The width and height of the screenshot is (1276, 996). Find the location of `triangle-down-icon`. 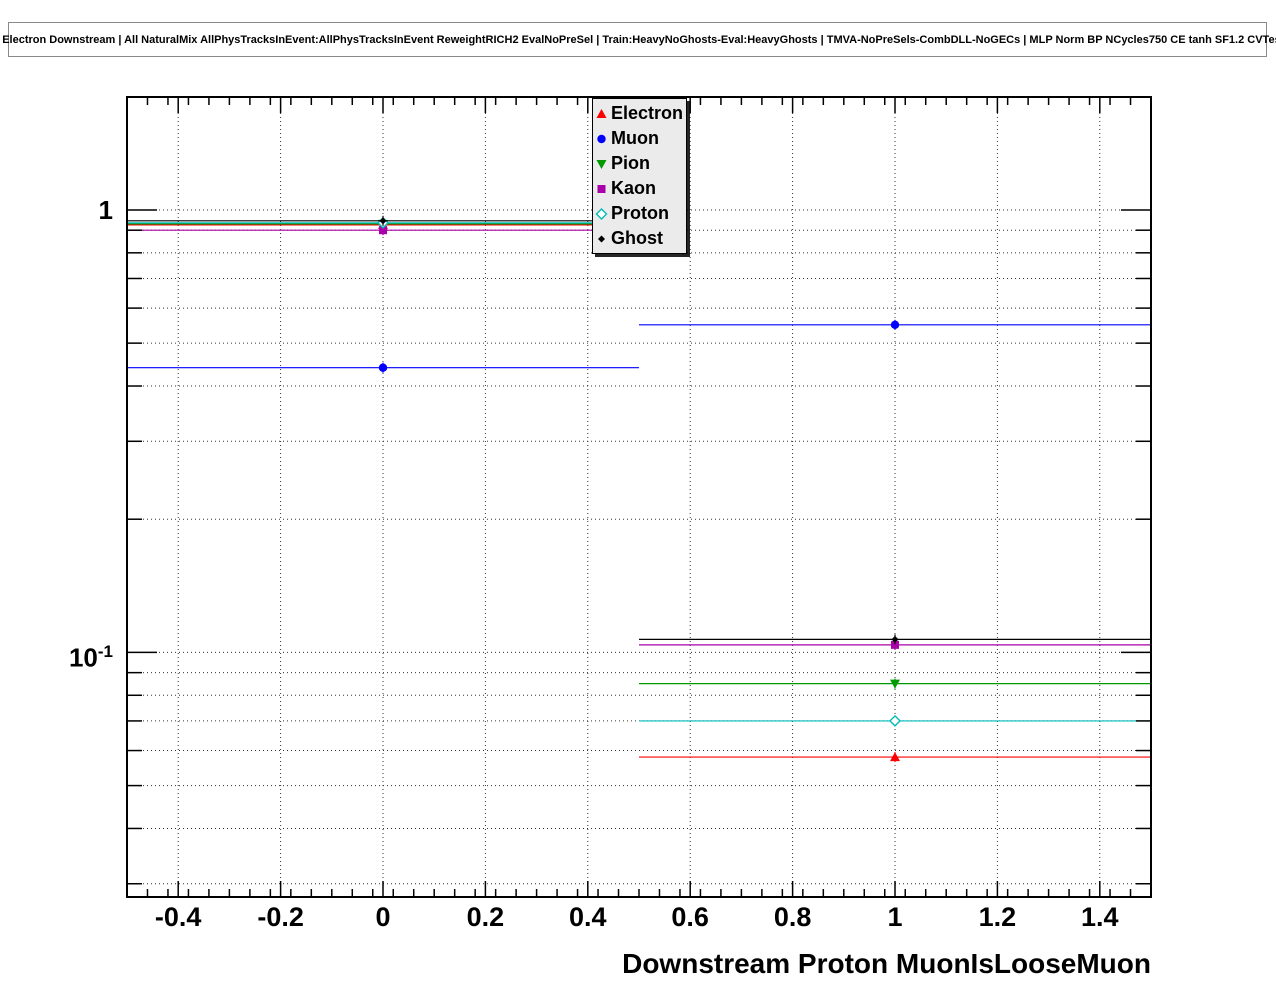

triangle-down-icon is located at coordinates (601, 164).